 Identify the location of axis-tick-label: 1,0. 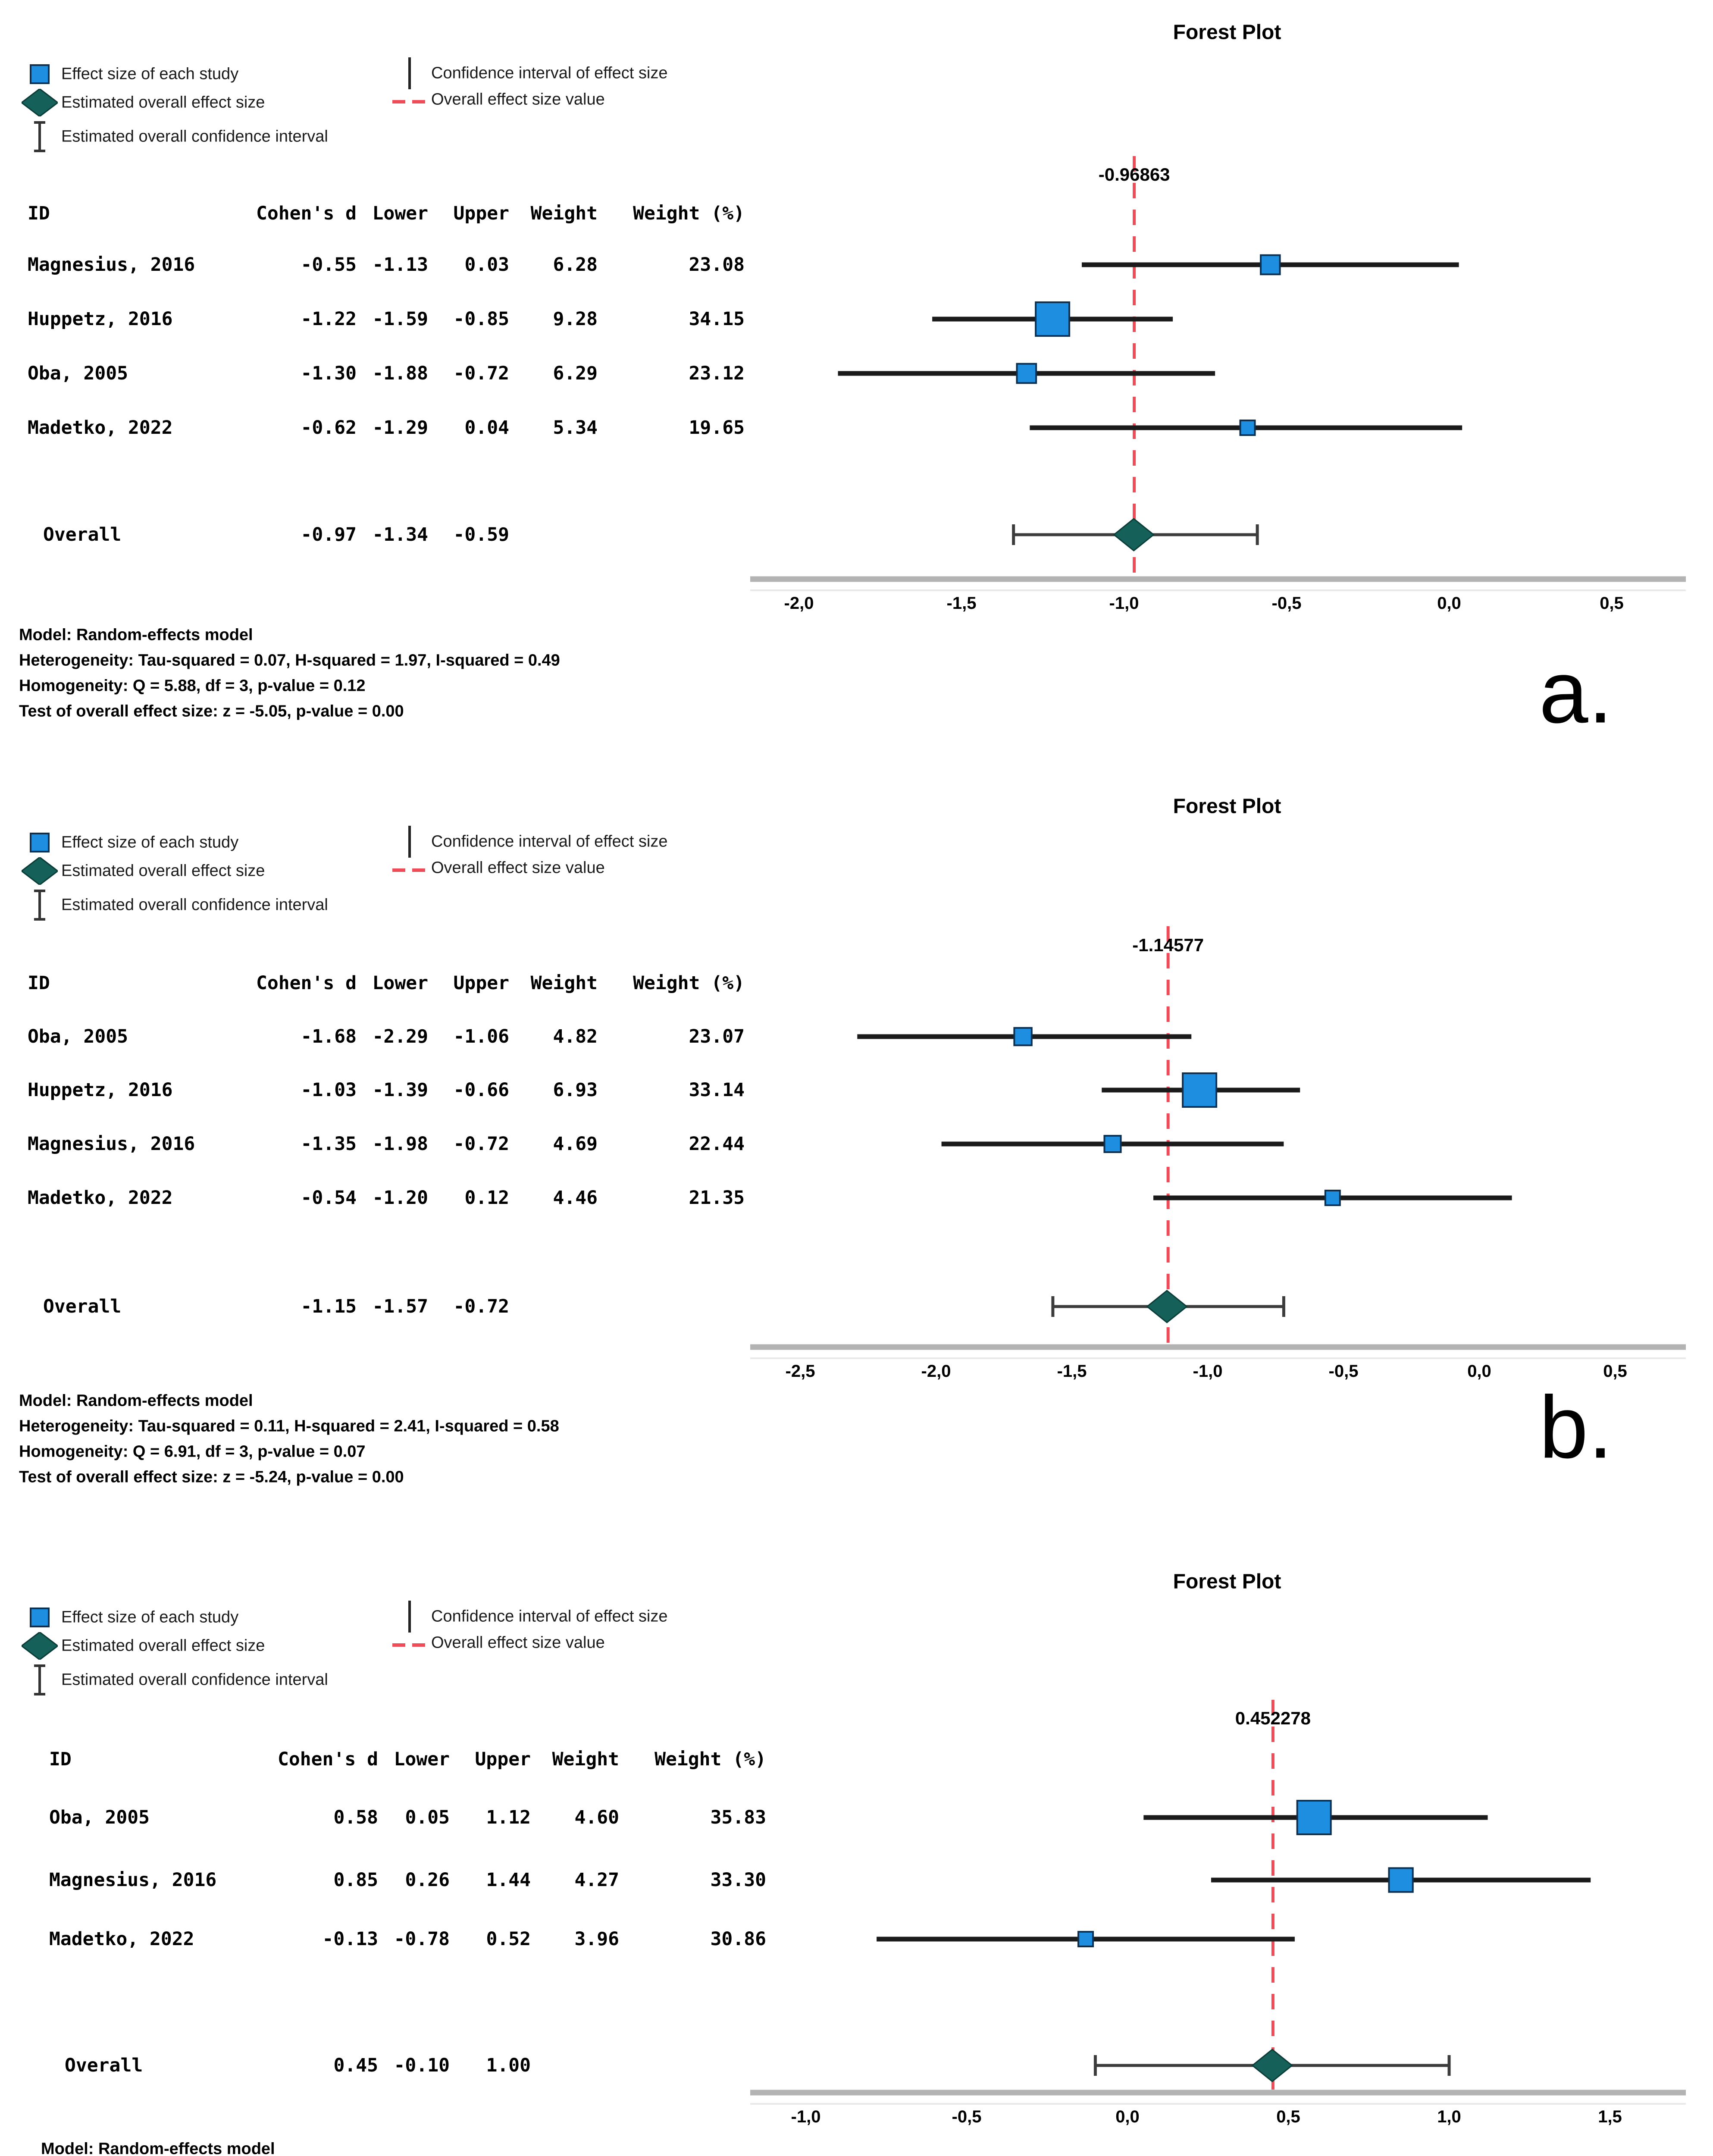
(1449, 2116).